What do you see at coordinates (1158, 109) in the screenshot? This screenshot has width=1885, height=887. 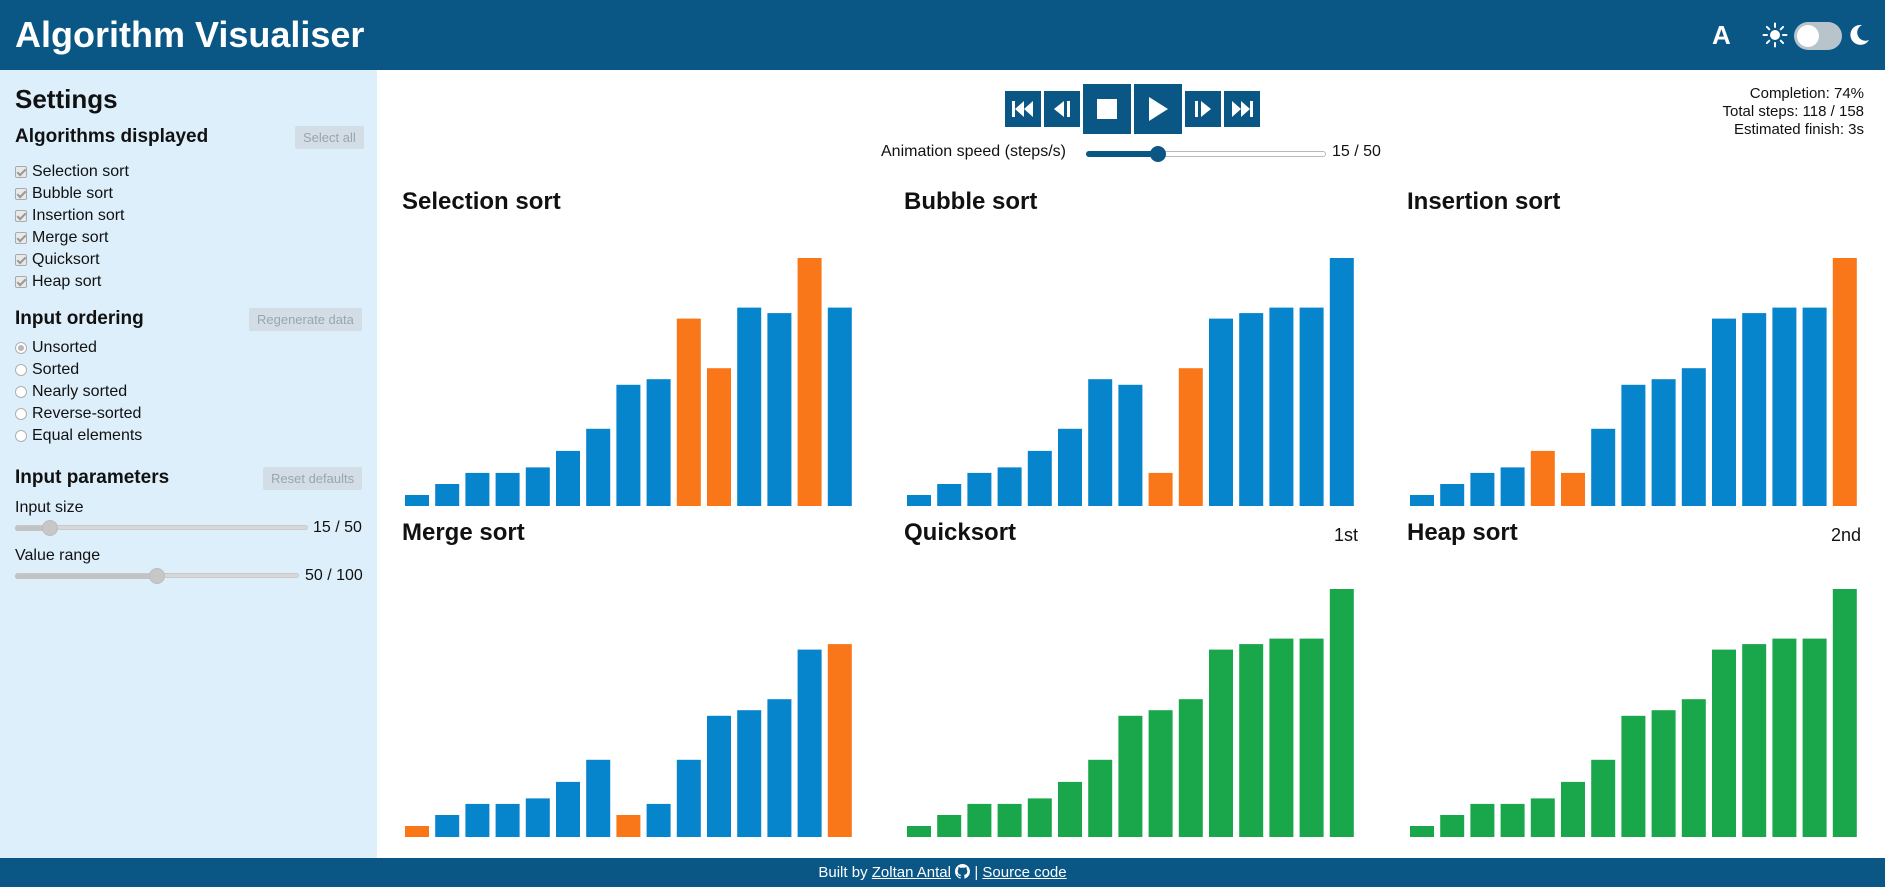 I see `play-button` at bounding box center [1158, 109].